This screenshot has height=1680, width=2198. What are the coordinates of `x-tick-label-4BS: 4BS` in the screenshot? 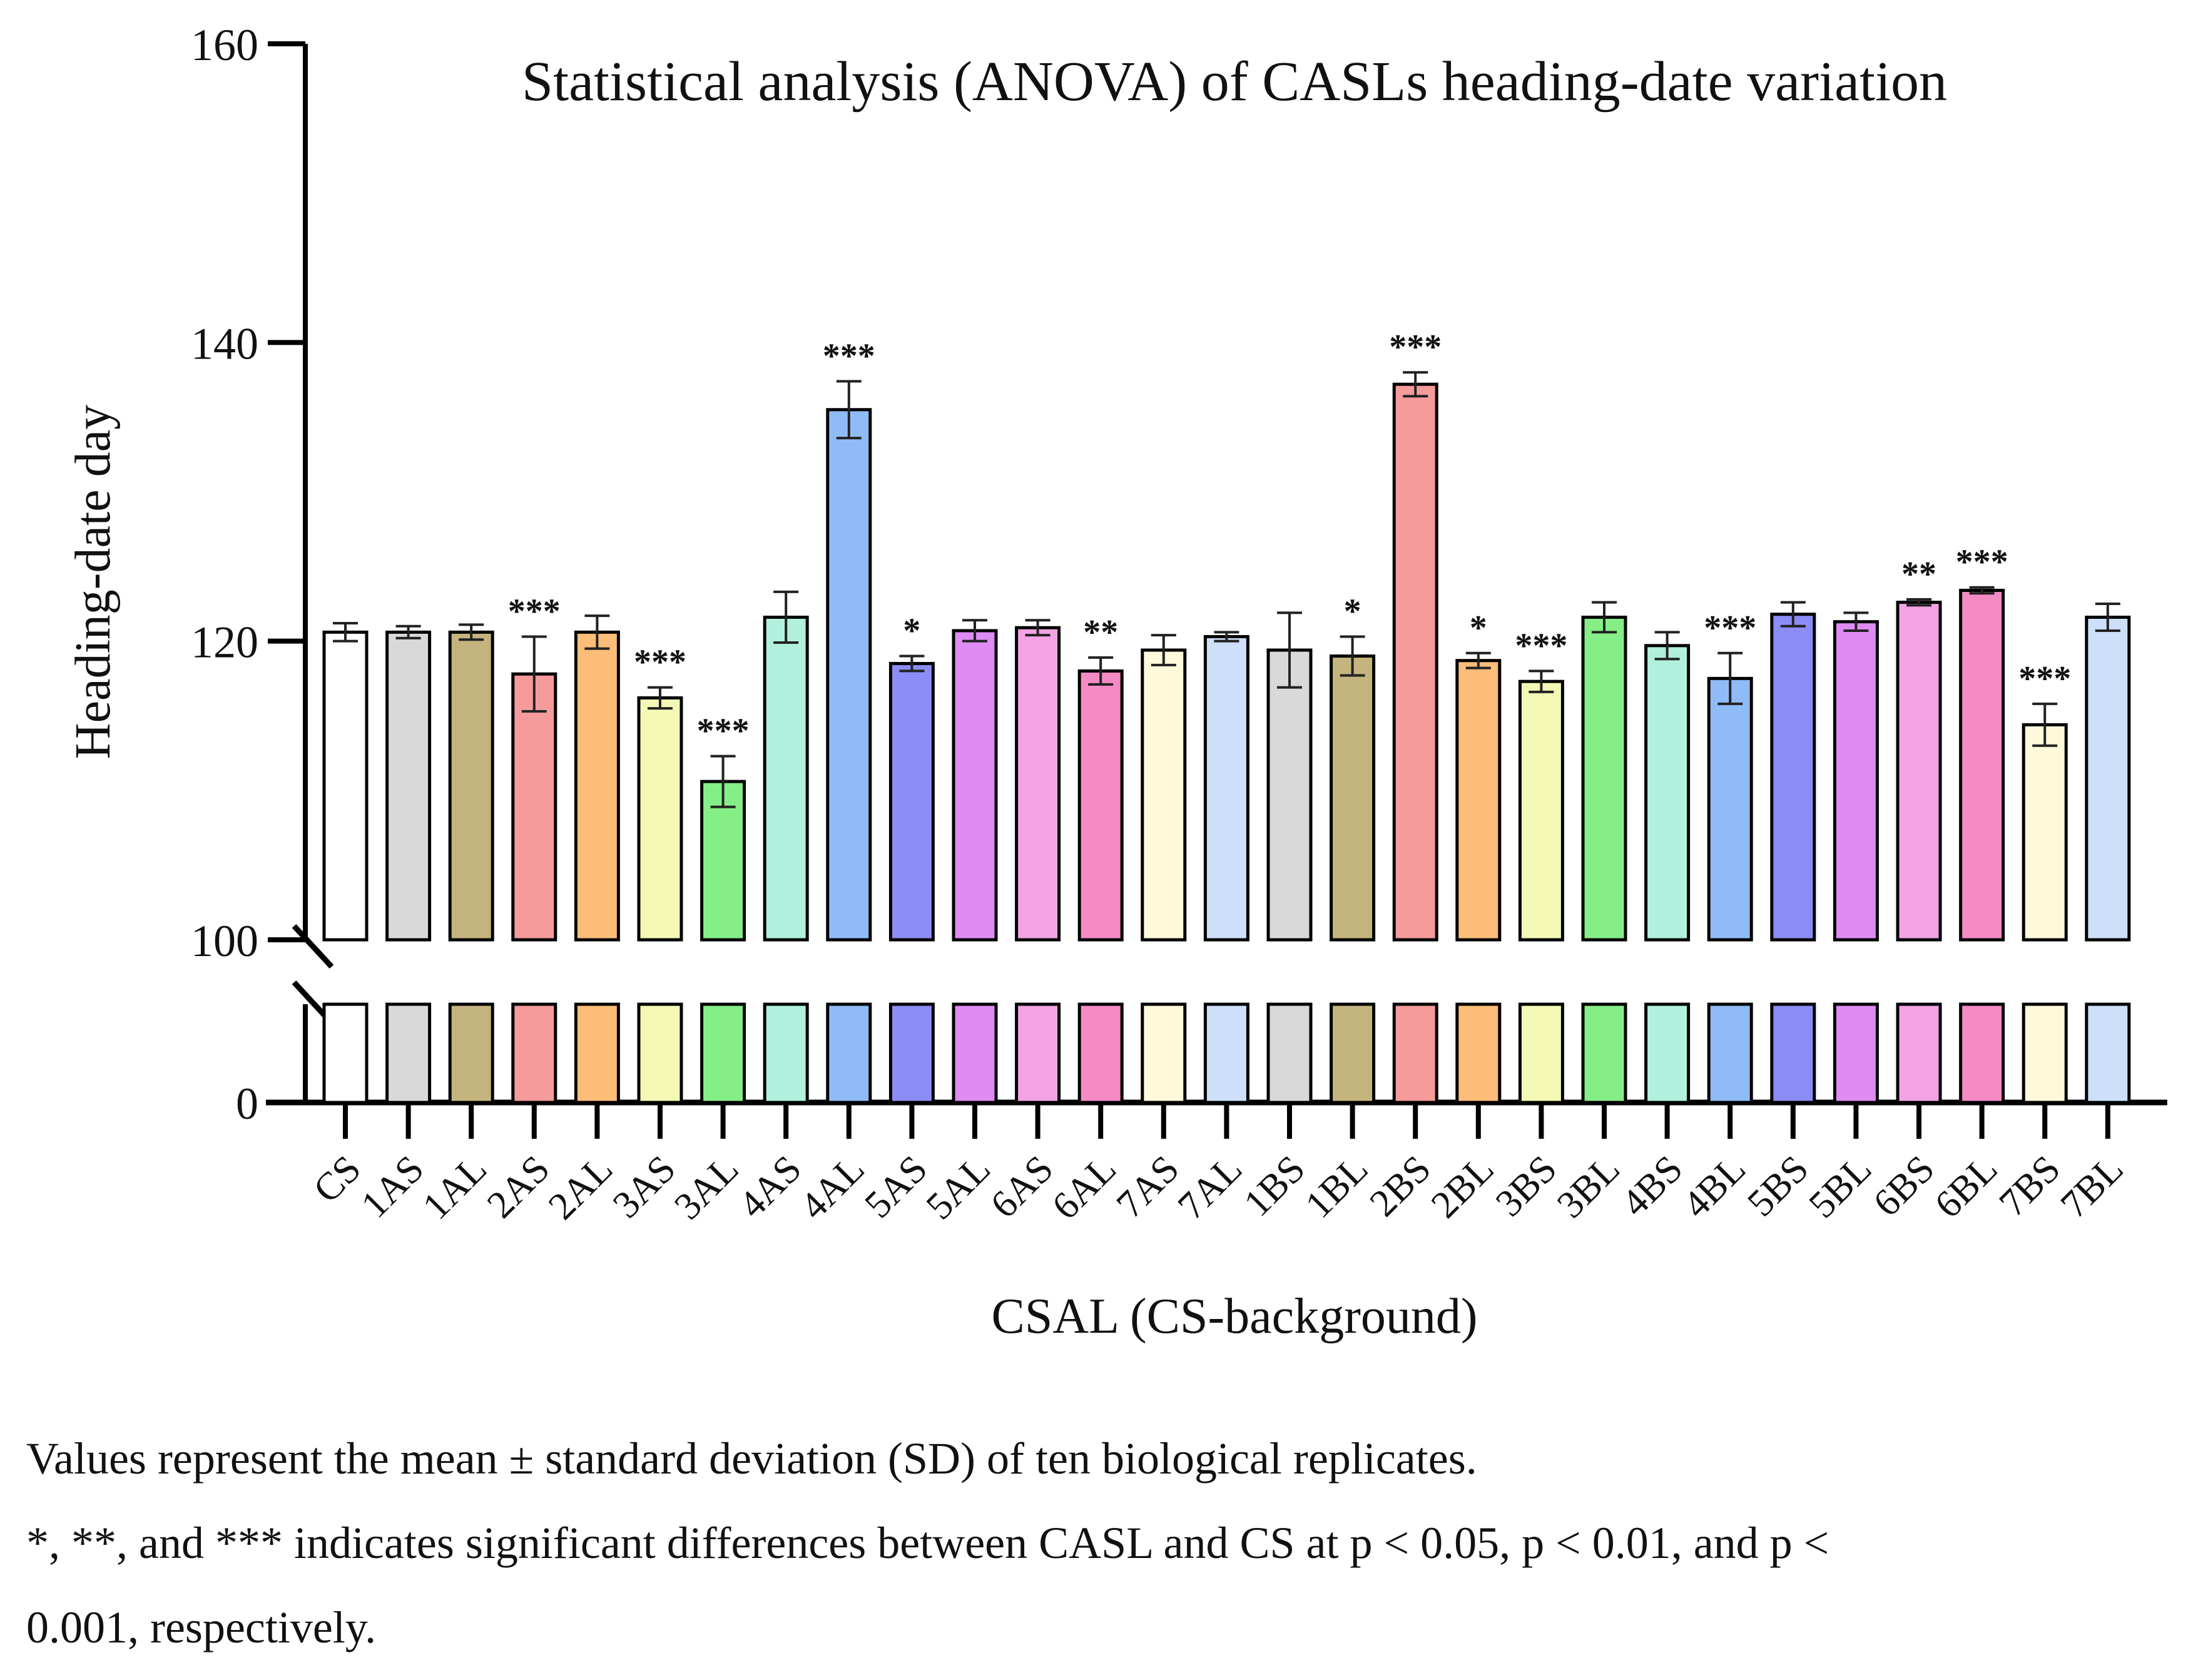 It's located at (1652, 1186).